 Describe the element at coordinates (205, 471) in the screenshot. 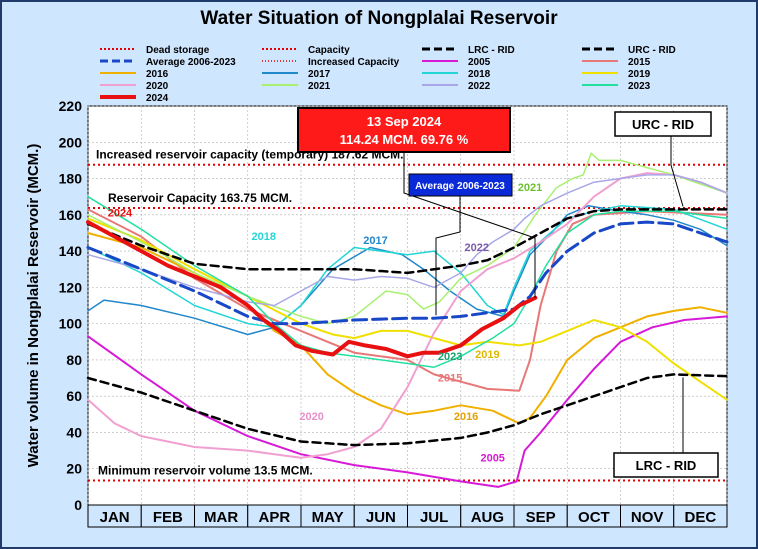

I see `reference-line-label: Minimum reservoir volume 13.5 MCM.` at that location.